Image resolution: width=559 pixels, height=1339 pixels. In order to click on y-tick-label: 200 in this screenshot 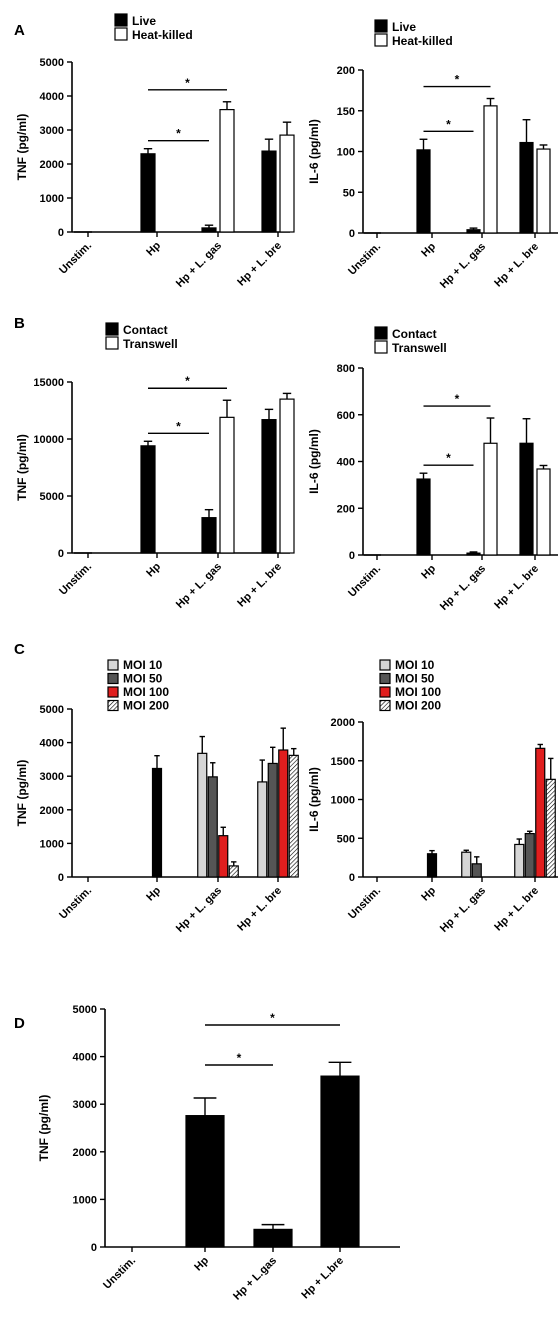, I will do `click(346, 71)`.